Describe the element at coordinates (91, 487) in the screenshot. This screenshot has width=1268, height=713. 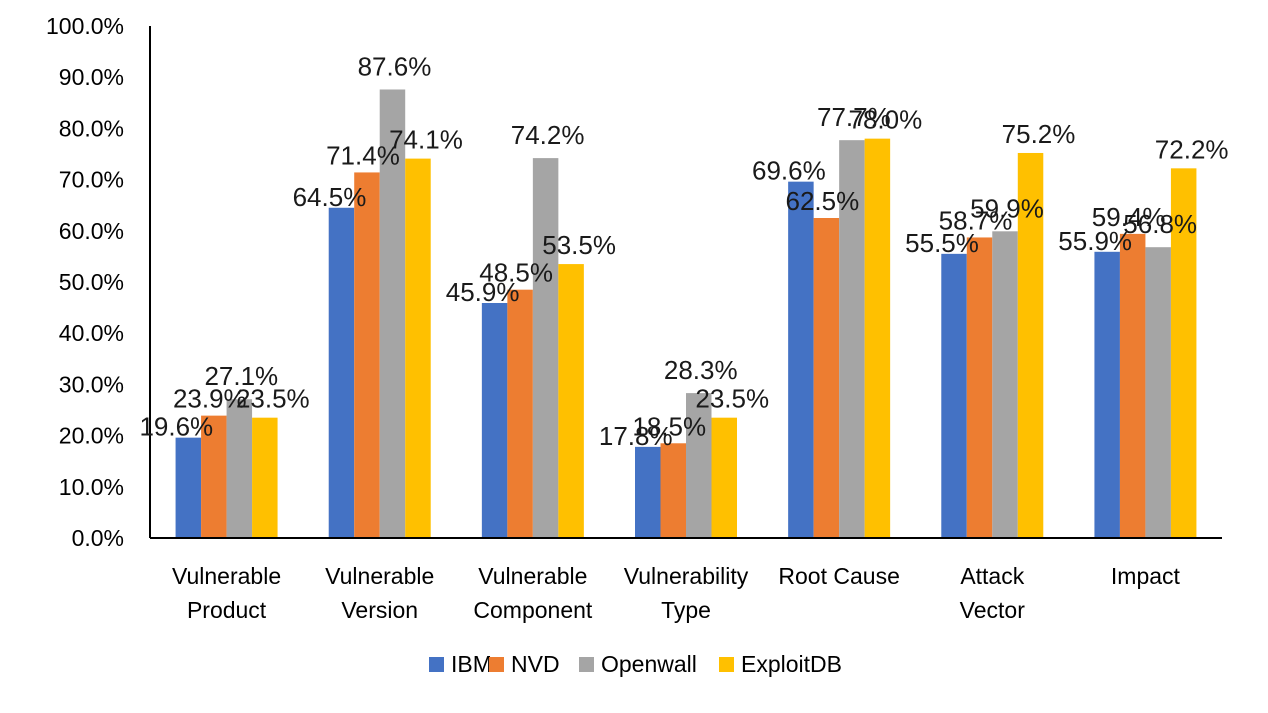
I see `y-tick-label: 10.0%` at that location.